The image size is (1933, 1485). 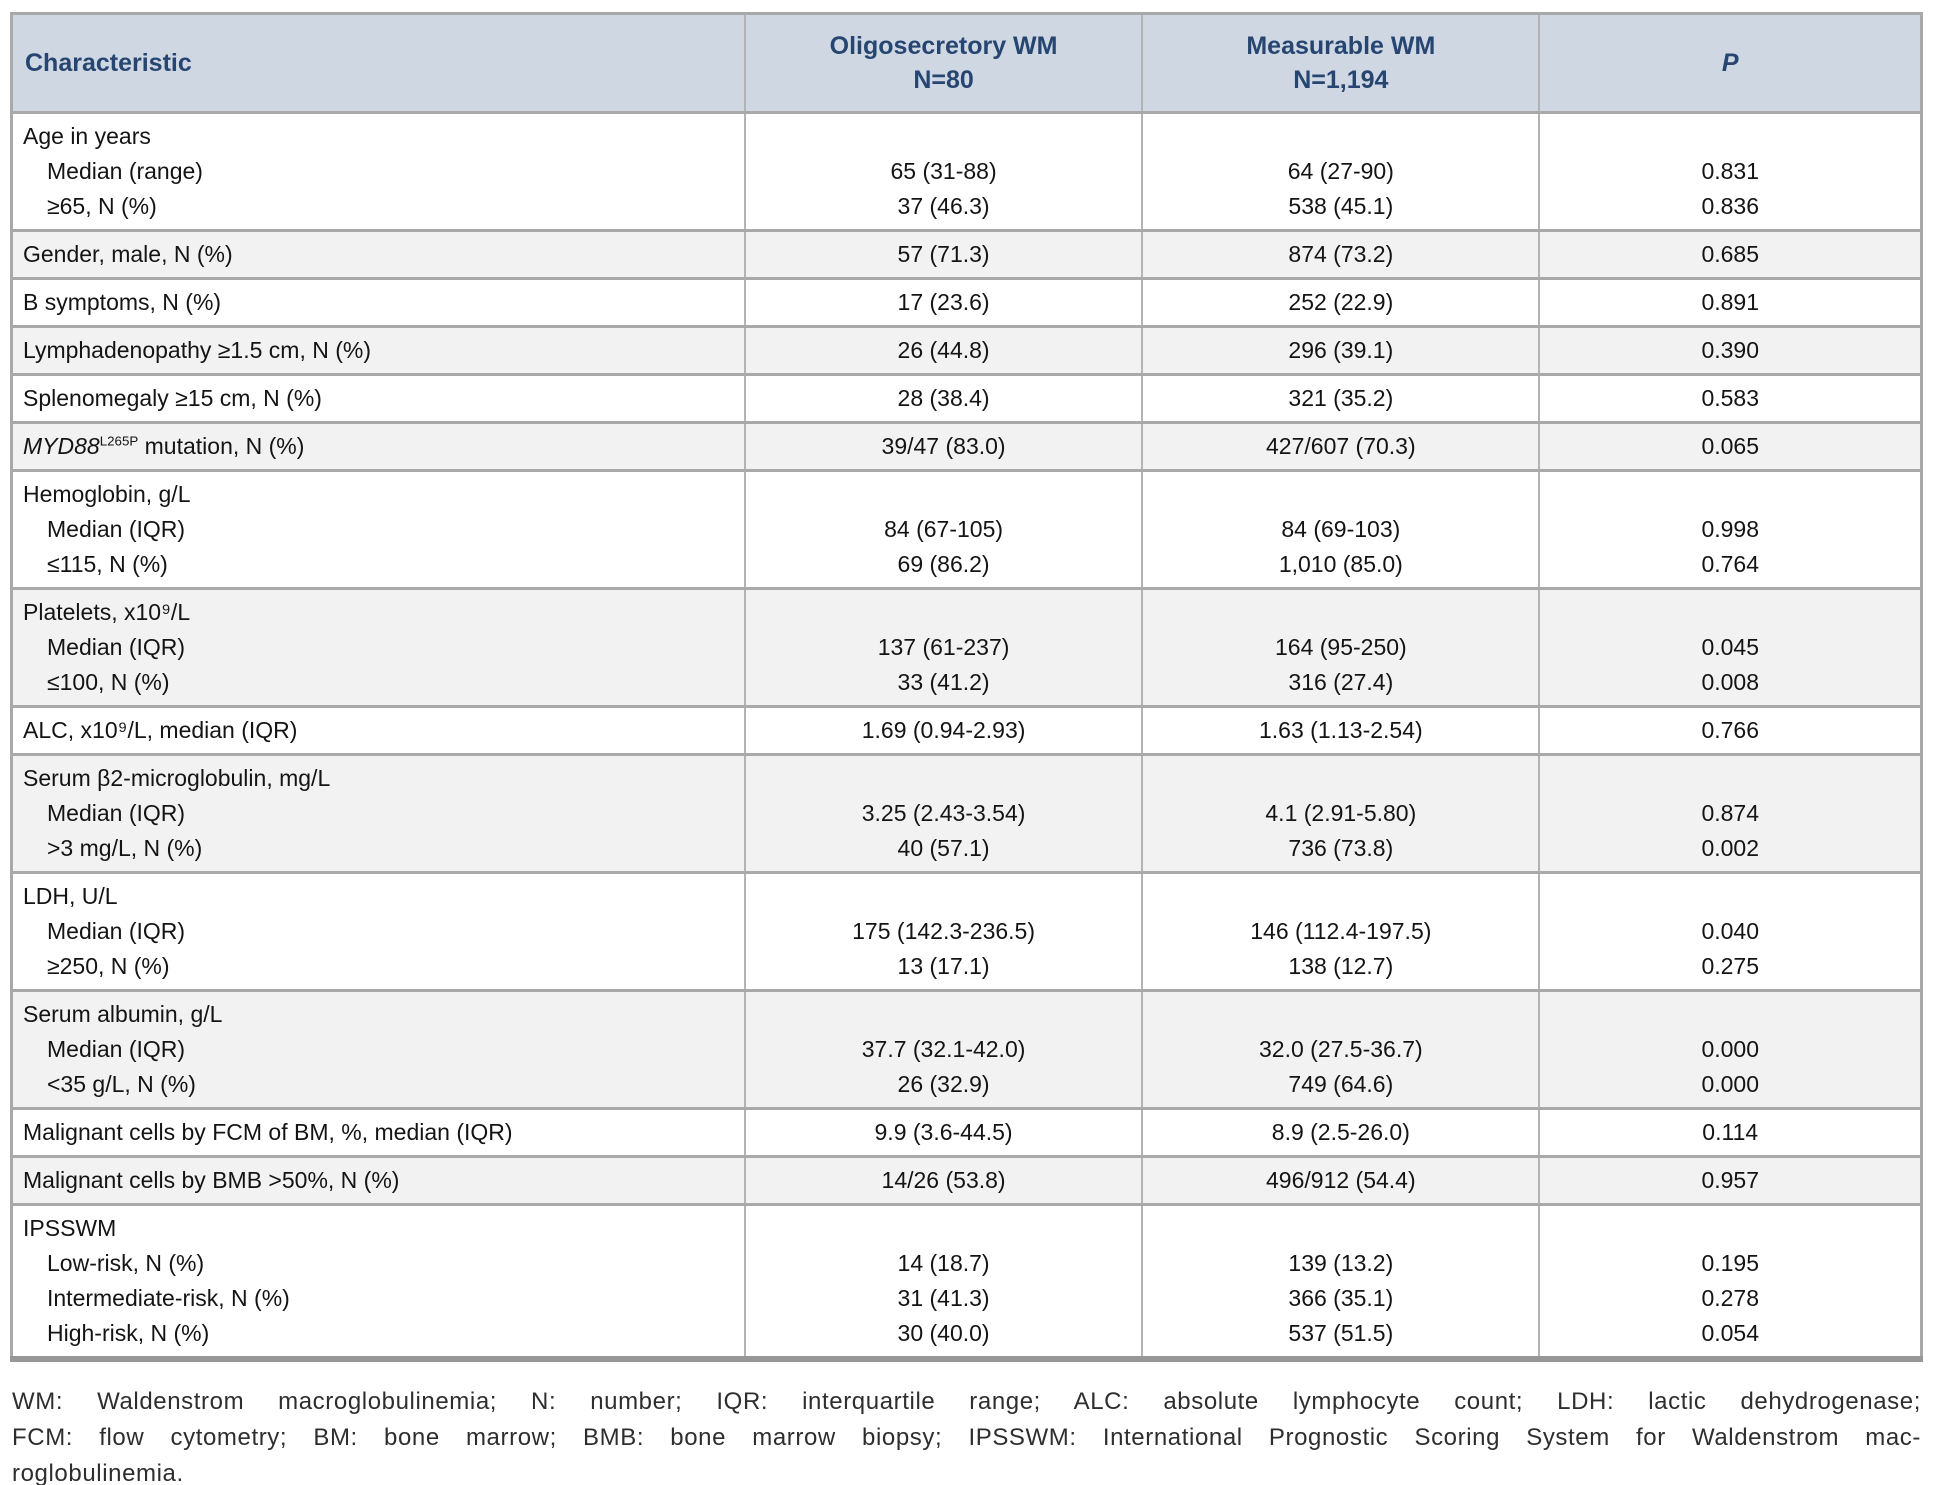 What do you see at coordinates (1730, 647) in the screenshot?
I see `cell-value-line: 0.045` at bounding box center [1730, 647].